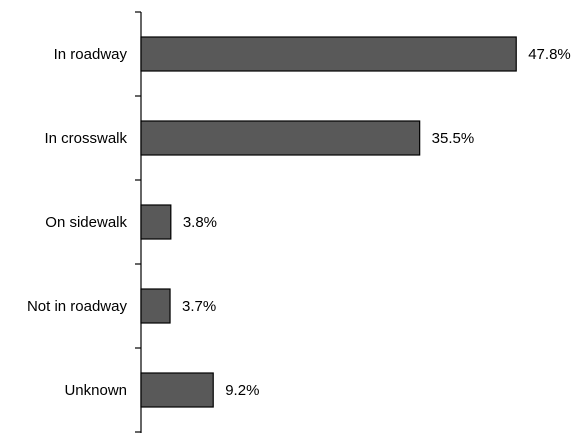  What do you see at coordinates (328, 54) in the screenshot?
I see `bar-in-roadway` at bounding box center [328, 54].